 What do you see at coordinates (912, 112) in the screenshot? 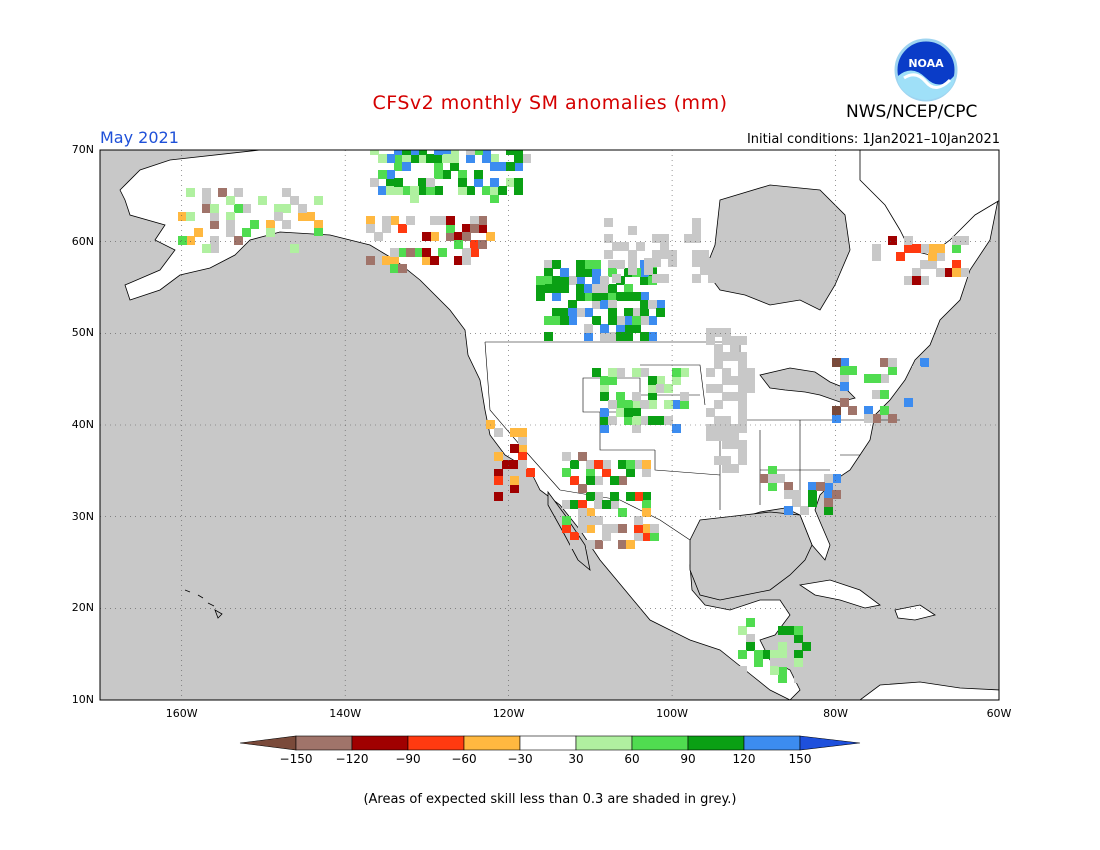
I see `agency-label: NWS/NCEP/CPC` at bounding box center [912, 112].